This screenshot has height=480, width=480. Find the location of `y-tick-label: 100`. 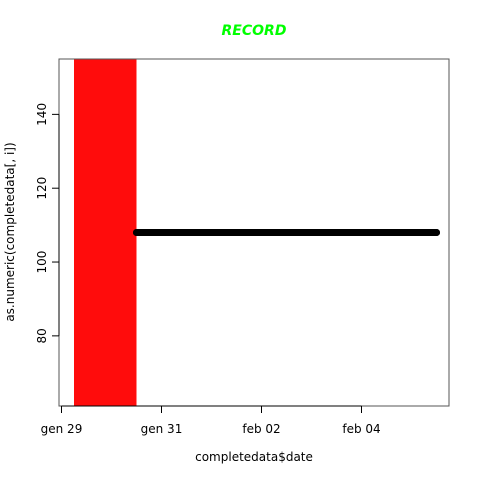

y-tick-label: 100 is located at coordinates (42, 262).